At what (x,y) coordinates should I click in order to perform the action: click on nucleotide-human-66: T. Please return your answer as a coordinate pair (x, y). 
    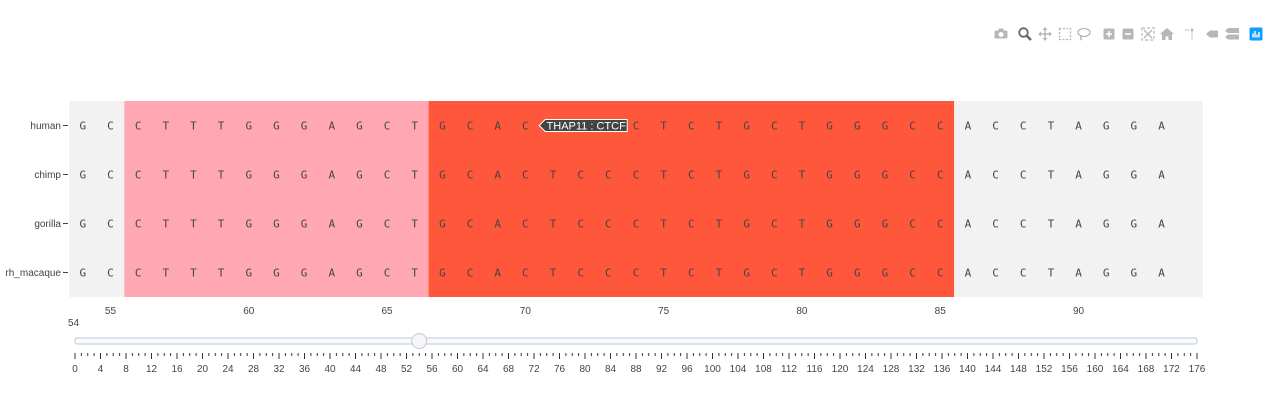
    Looking at the image, I should click on (414, 126).